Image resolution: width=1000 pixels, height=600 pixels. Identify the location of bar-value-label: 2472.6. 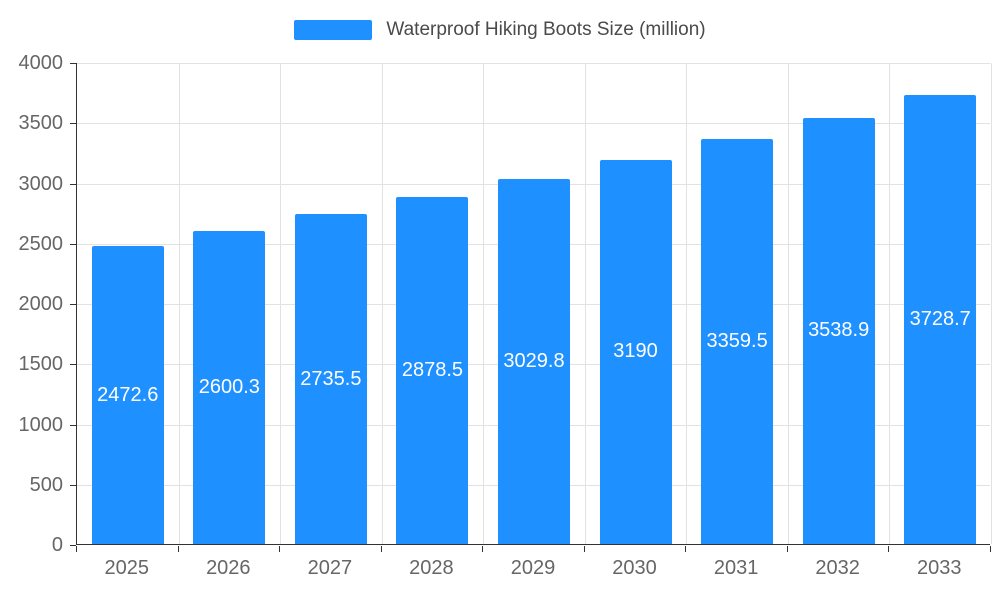
(128, 394).